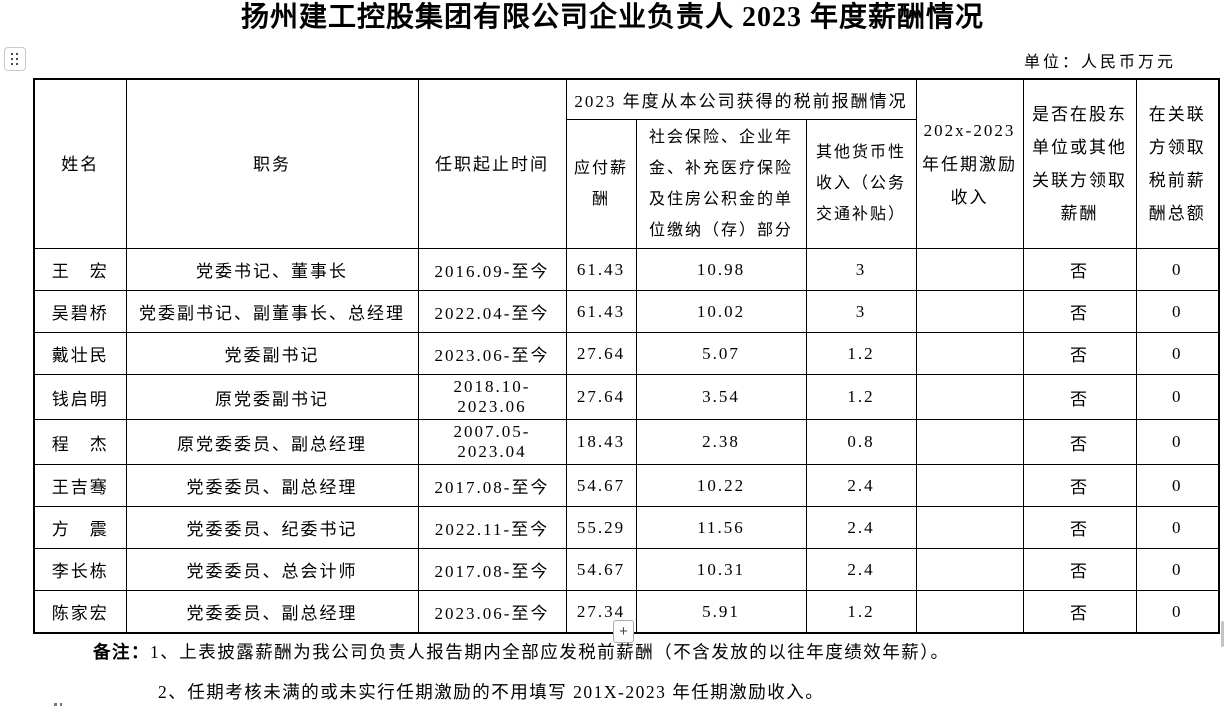 The height and width of the screenshot is (712, 1225). What do you see at coordinates (80, 442) in the screenshot?
I see `cell-name: 程 杰` at bounding box center [80, 442].